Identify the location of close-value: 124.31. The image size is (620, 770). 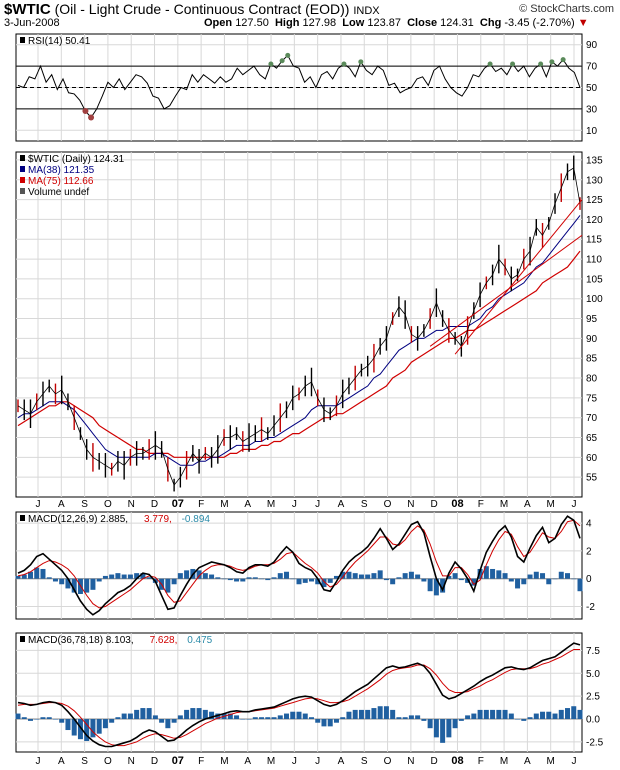
(457, 23).